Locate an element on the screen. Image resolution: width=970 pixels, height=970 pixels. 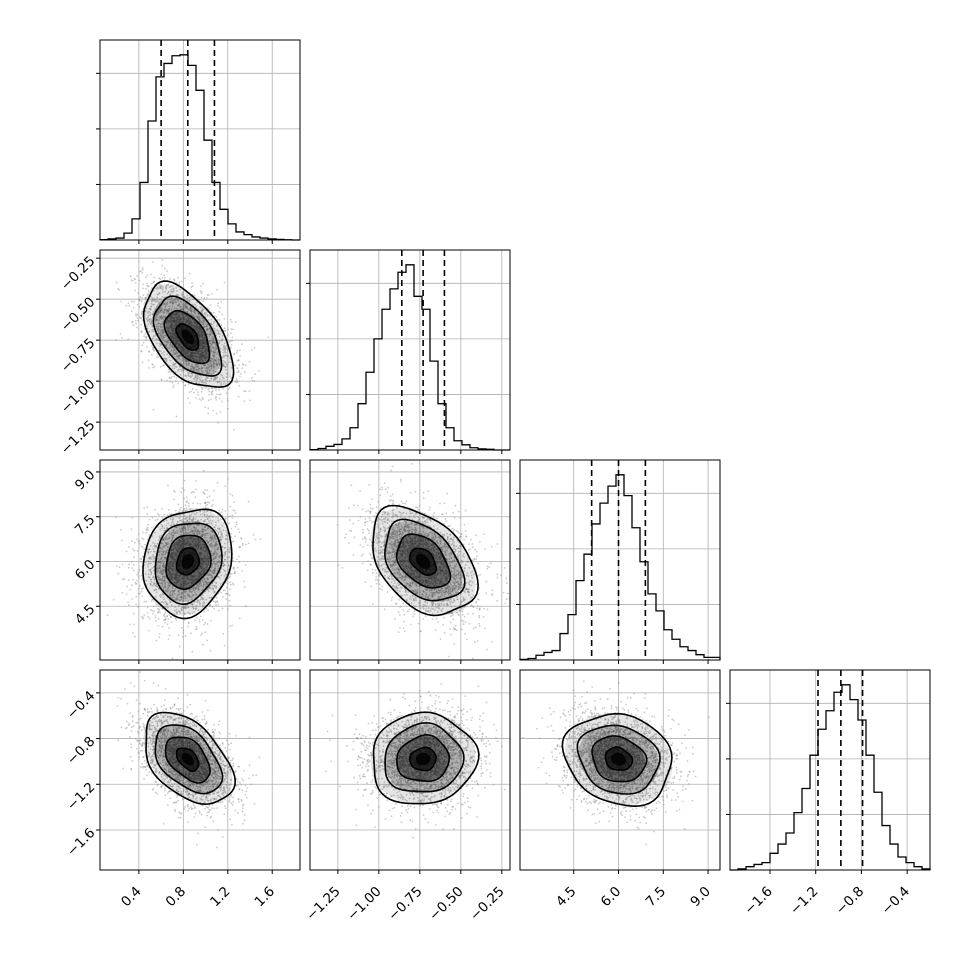
x-tick-label: −1.00 is located at coordinates (364, 904).